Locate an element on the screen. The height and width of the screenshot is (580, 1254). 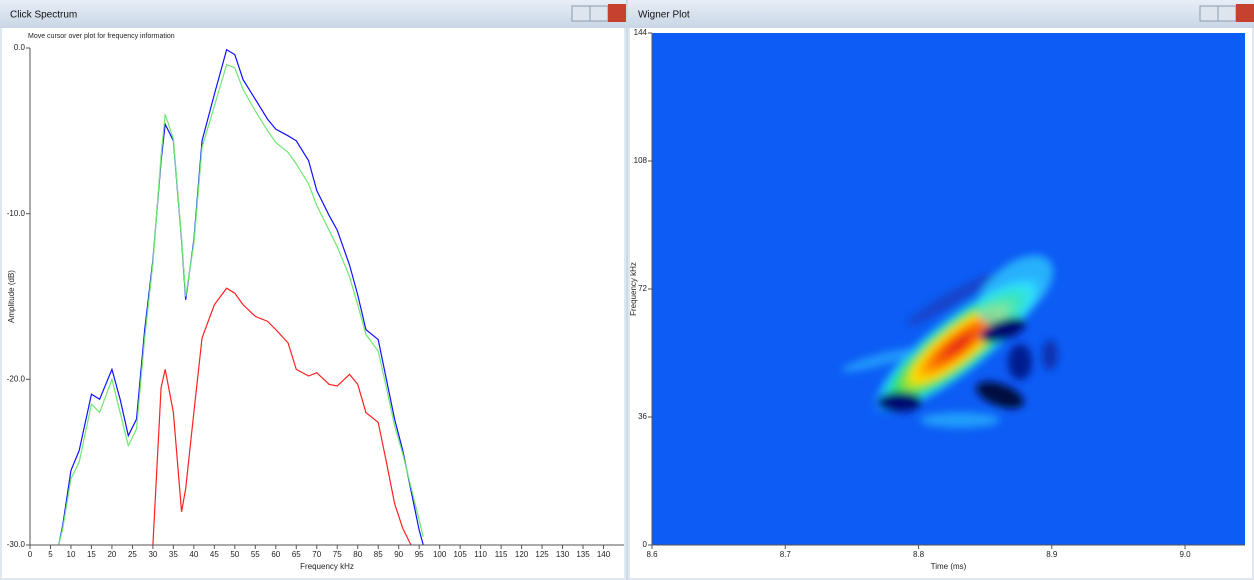
x-axis-label: Time (ms) is located at coordinates (949, 566).